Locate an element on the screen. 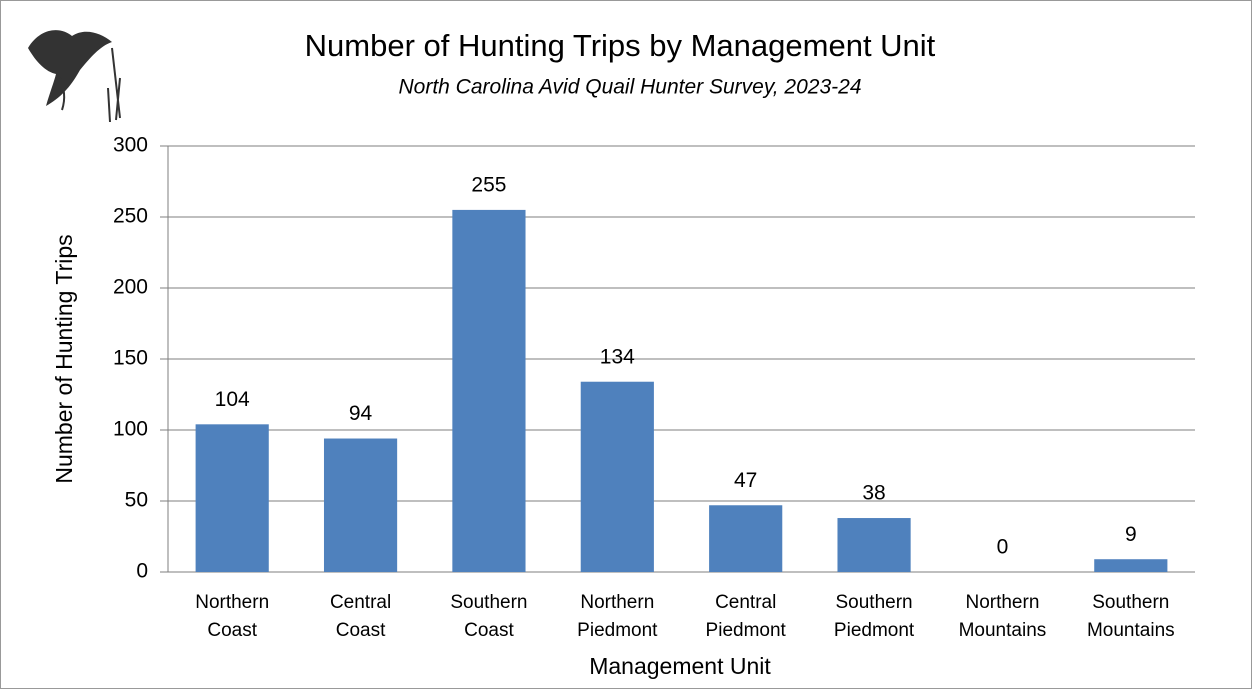  value-label: 255 is located at coordinates (488, 184).